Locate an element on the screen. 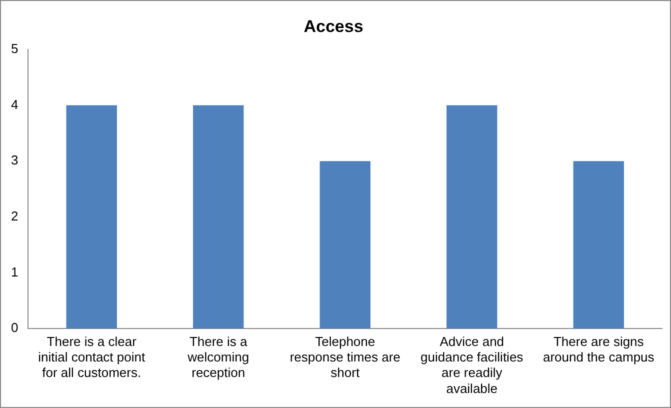  x-tick-label: There is a clear initial contact point for all customers. is located at coordinates (92, 357).